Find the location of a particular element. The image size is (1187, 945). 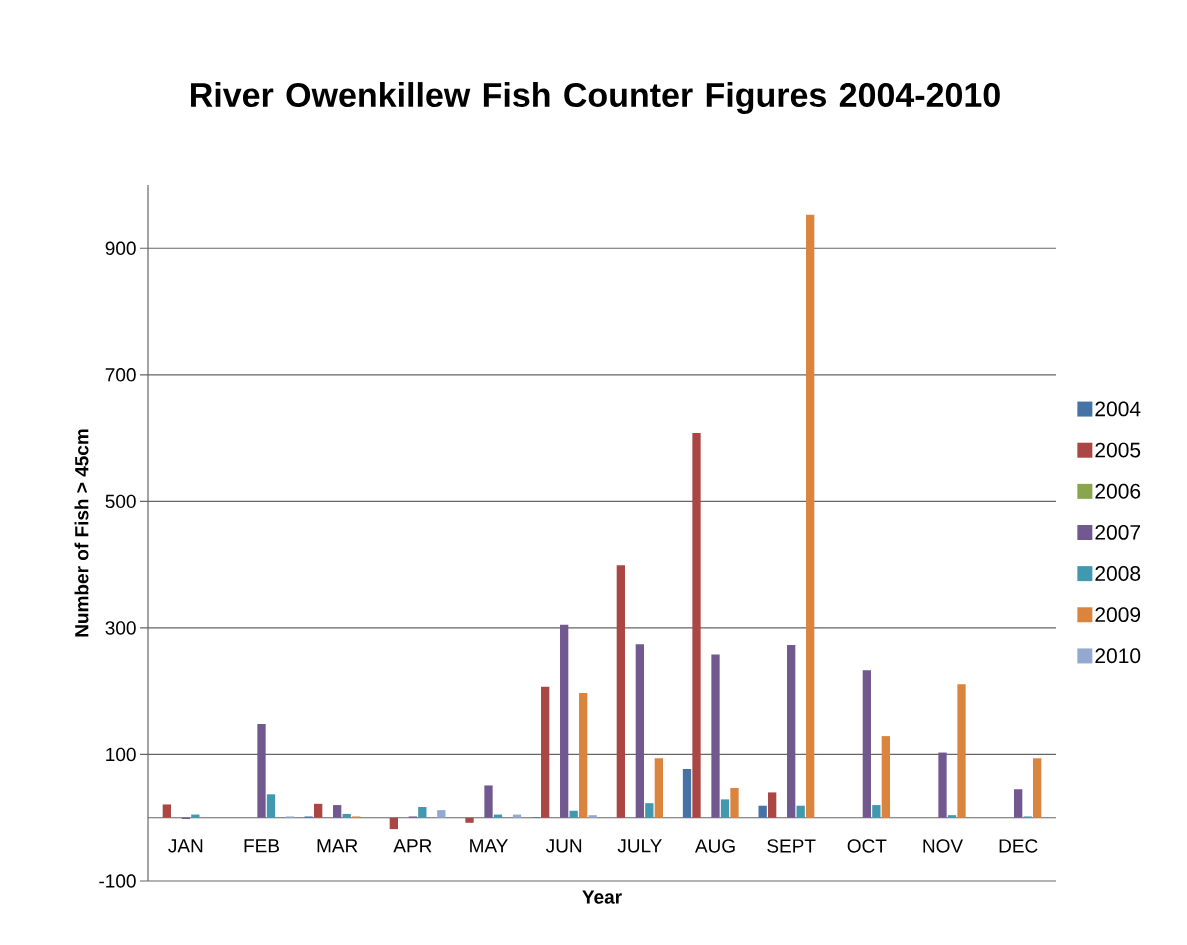

x-tick-label: MAY is located at coordinates (489, 846).